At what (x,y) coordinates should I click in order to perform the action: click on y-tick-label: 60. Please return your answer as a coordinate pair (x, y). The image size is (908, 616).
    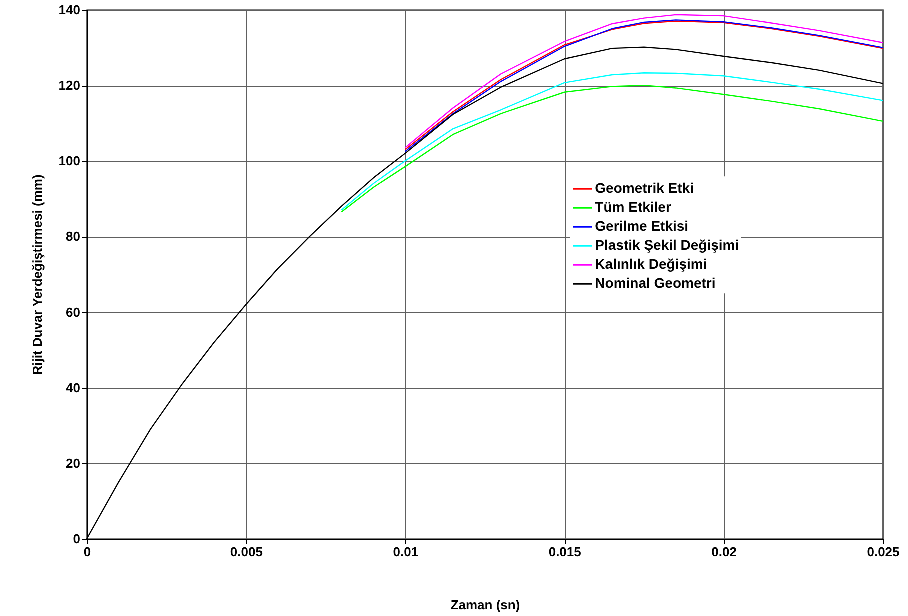
    Looking at the image, I should click on (73, 312).